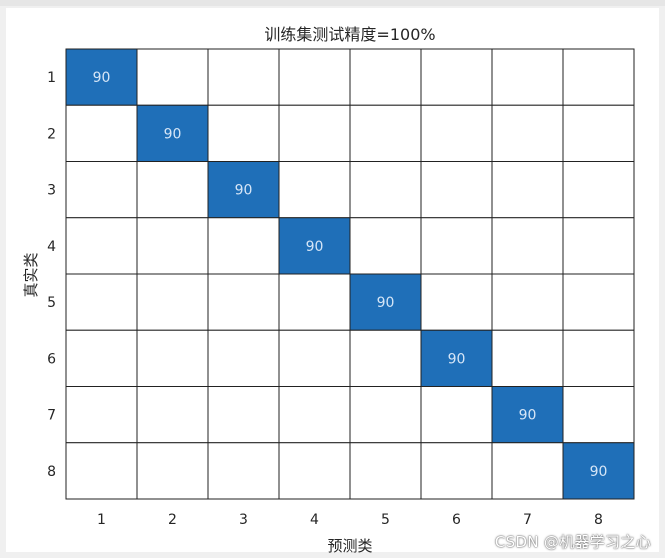  Describe the element at coordinates (101, 520) in the screenshot. I see `x-tick-label: 1` at that location.